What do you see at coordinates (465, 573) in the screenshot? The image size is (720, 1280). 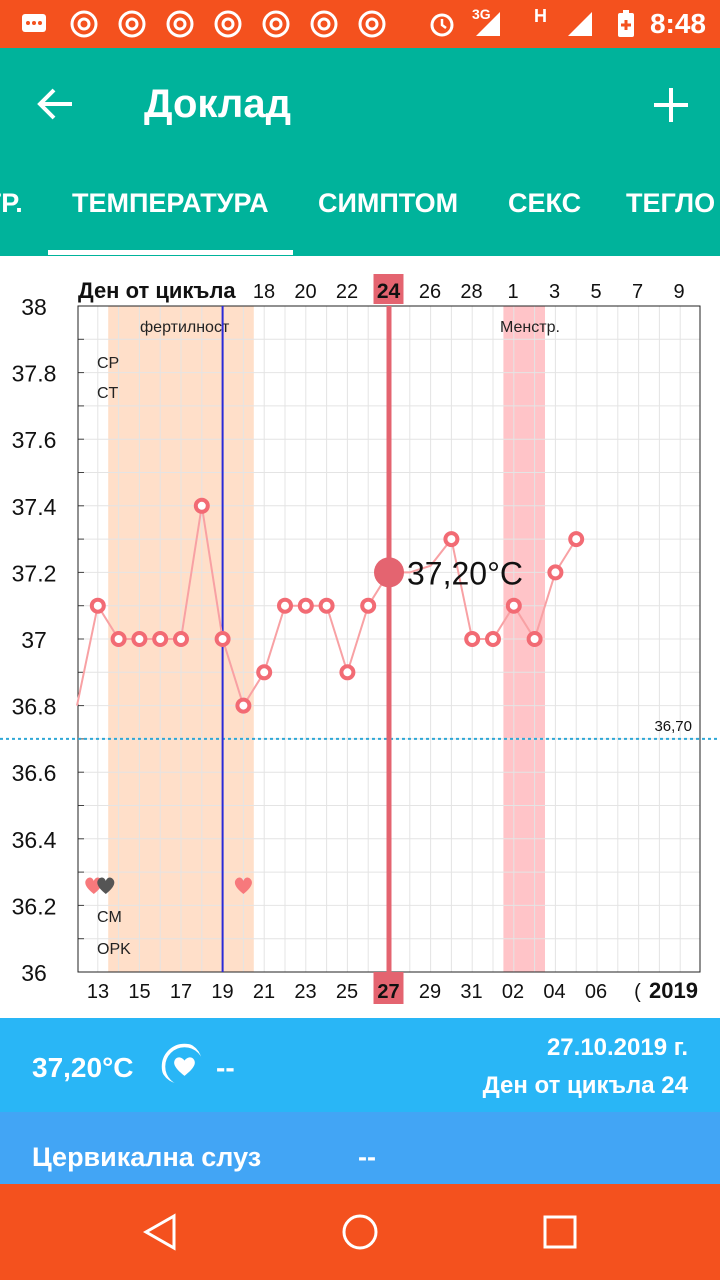 I see `selected-value-label: 37,20°C` at bounding box center [465, 573].